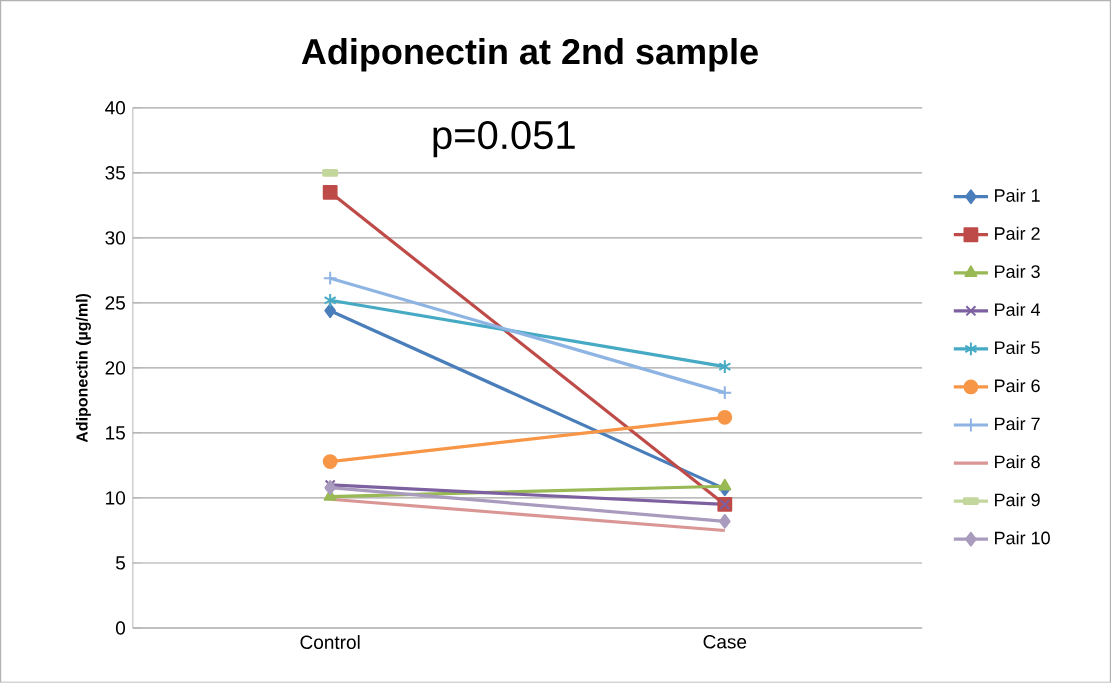 The image size is (1111, 683). Describe the element at coordinates (1017, 195) in the screenshot. I see `legend-label: Pair 1` at that location.